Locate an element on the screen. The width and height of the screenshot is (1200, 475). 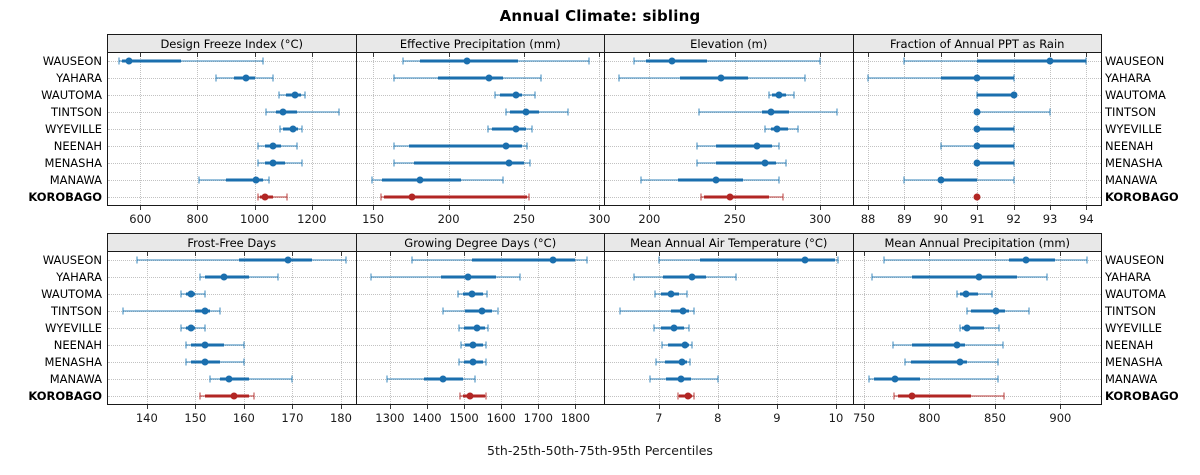
panel: 600 800 1000 1200 is located at coordinates (232, 139).